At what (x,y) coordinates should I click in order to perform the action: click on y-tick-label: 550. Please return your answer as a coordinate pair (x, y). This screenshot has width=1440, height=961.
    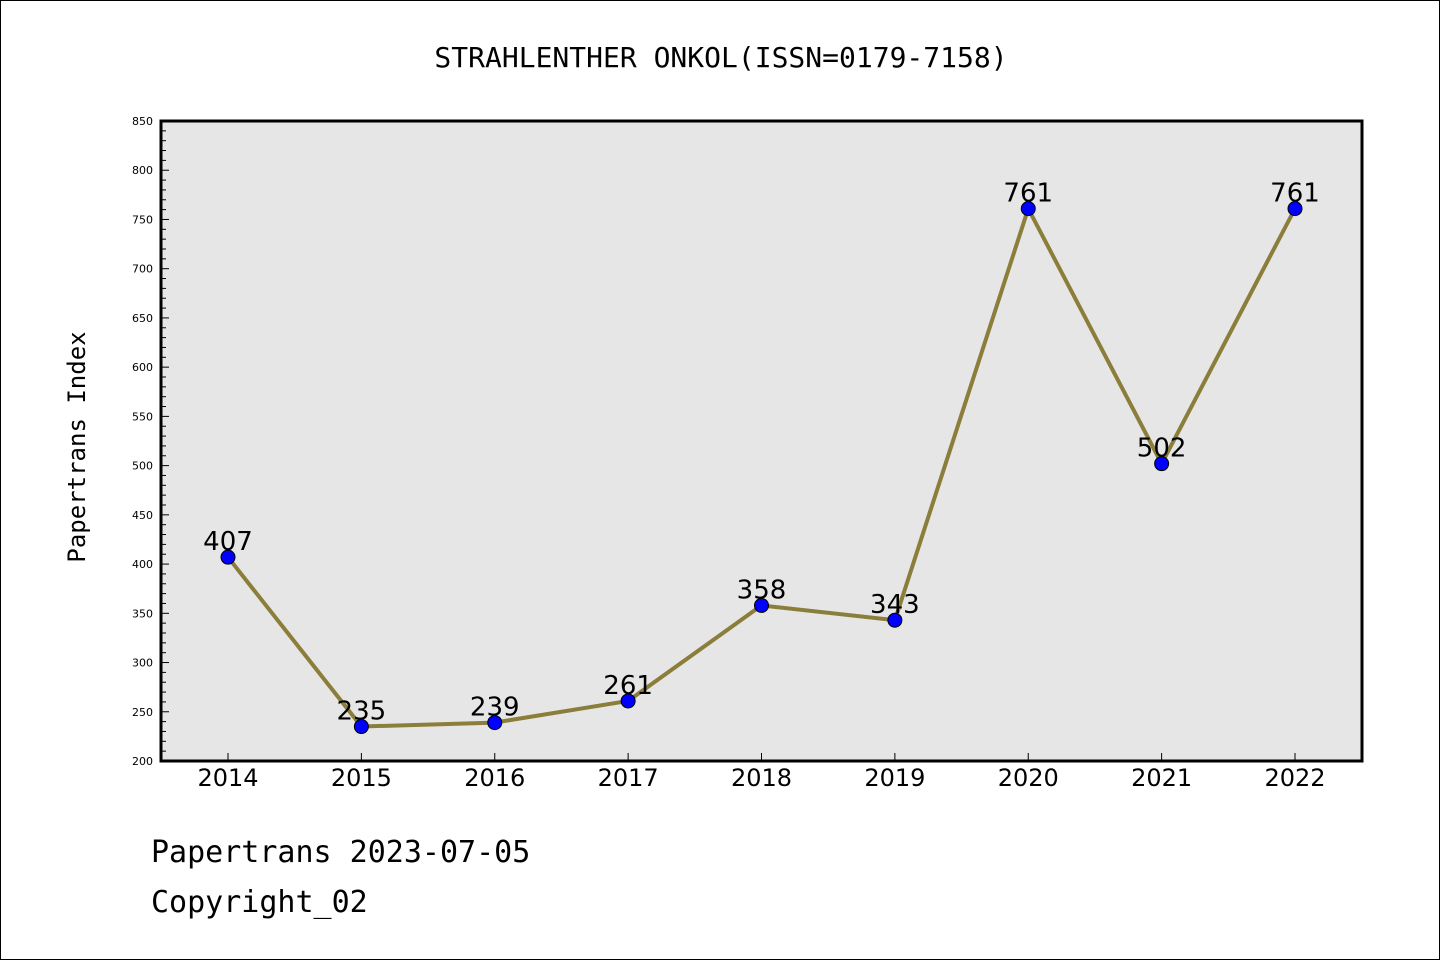
    Looking at the image, I should click on (142, 416).